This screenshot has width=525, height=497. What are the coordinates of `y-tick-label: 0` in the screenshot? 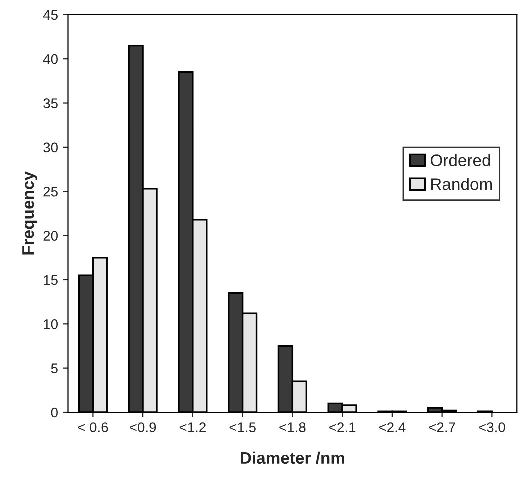 It's located at (54, 413).